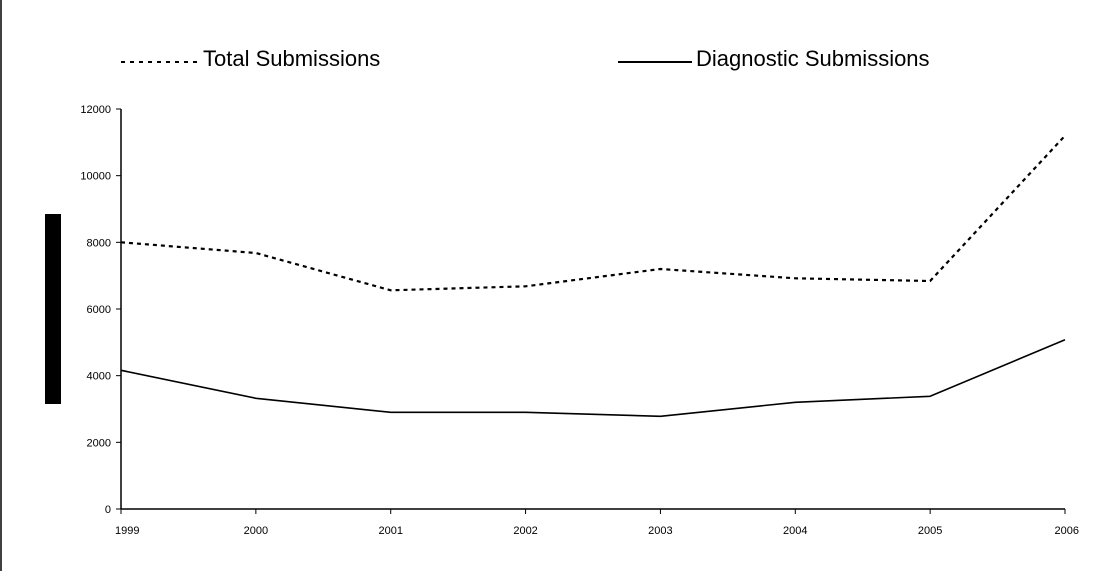  I want to click on y-tick-label: 4000, so click(99, 377).